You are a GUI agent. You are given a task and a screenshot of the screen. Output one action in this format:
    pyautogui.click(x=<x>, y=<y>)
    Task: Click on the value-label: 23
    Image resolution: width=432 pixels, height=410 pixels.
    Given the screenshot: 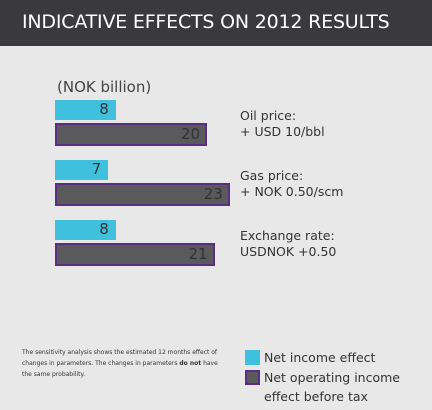 What is the action you would take?
    pyautogui.click(x=213, y=194)
    